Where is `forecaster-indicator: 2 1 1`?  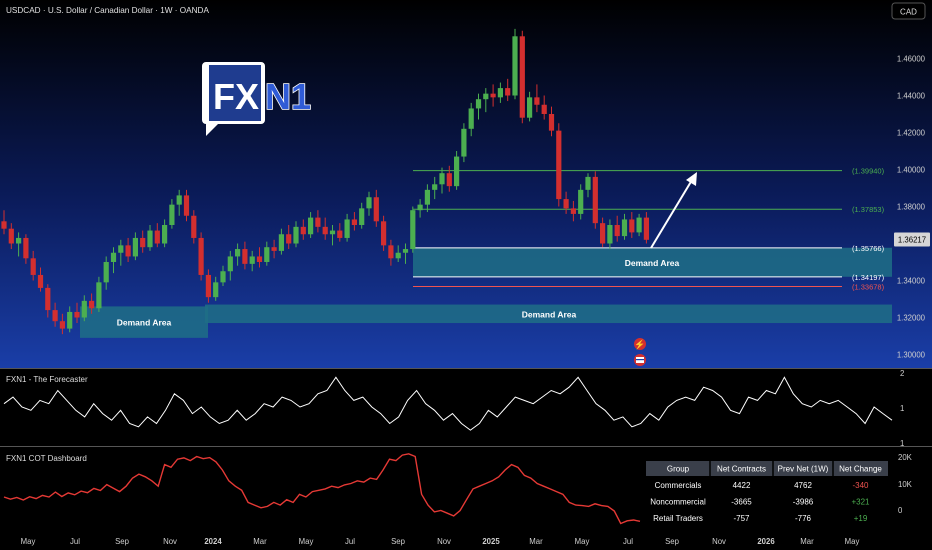 forecaster-indicator: 2 1 1 is located at coordinates (453, 408).